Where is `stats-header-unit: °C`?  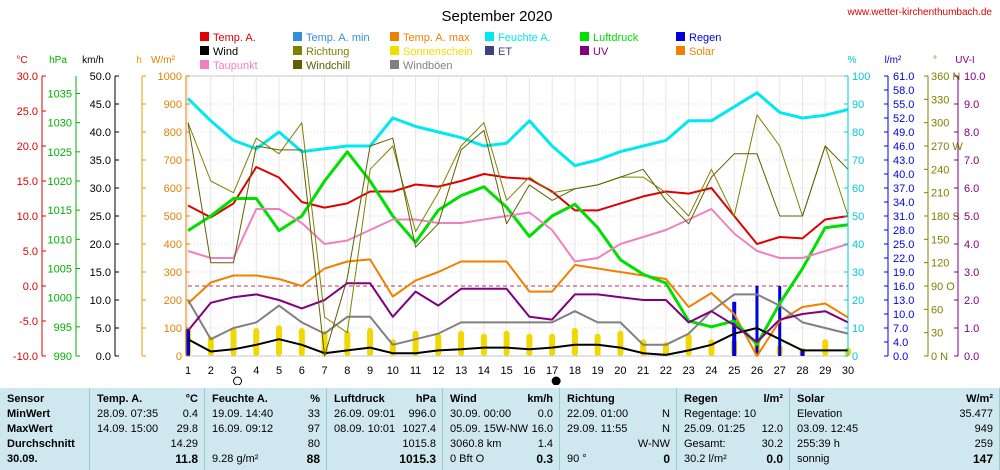 stats-header-unit: °C is located at coordinates (191, 399).